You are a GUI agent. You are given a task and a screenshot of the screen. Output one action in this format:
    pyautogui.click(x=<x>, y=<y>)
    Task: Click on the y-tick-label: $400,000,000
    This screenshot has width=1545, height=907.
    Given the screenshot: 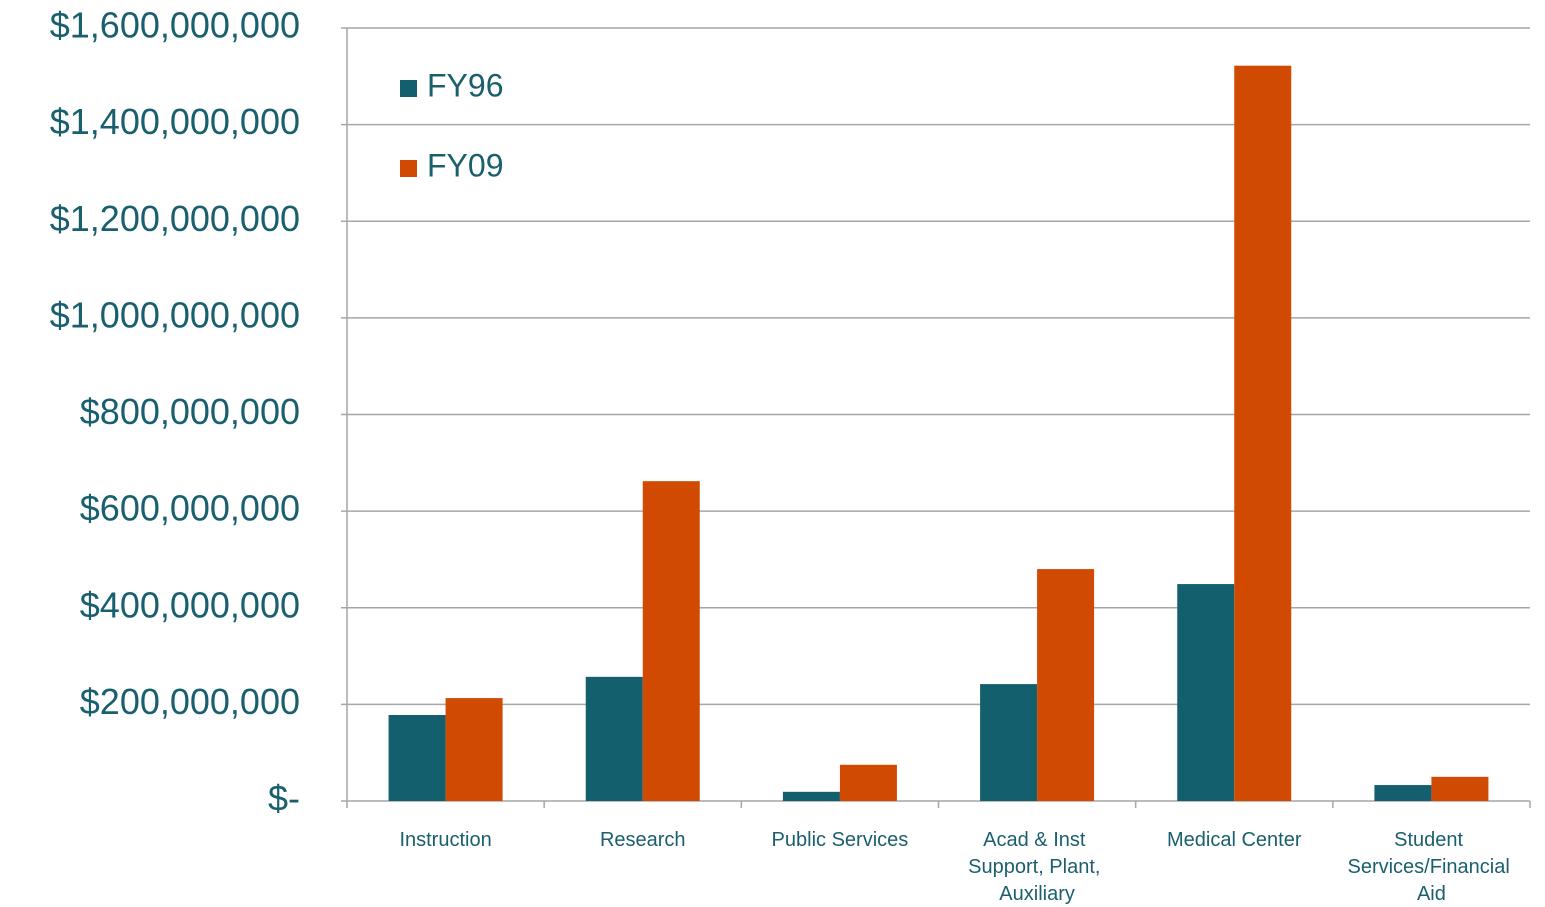 What is the action you would take?
    pyautogui.click(x=190, y=604)
    